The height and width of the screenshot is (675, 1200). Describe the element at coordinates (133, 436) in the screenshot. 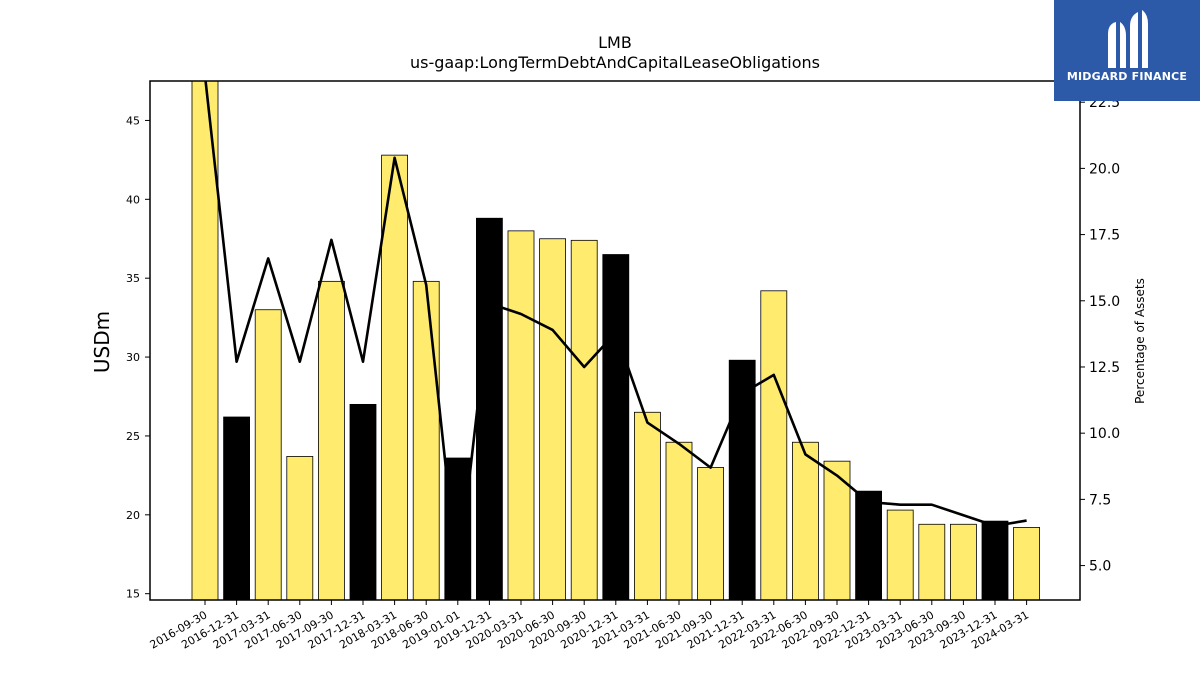

I see `y-tick-label: 25` at that location.